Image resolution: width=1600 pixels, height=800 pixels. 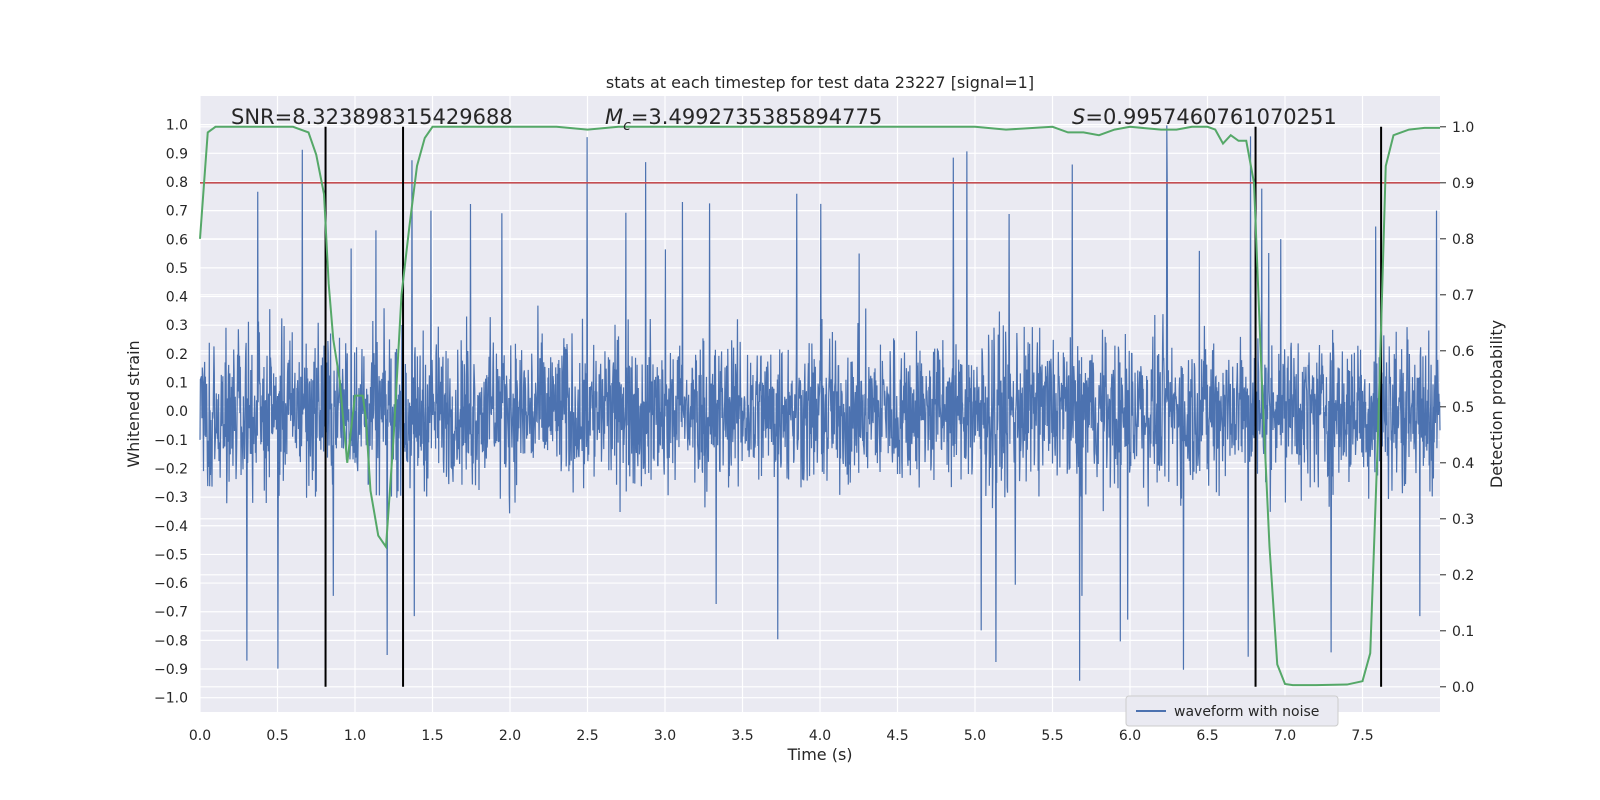 I want to click on y2-tick-label: 0.9, so click(x=1463, y=184).